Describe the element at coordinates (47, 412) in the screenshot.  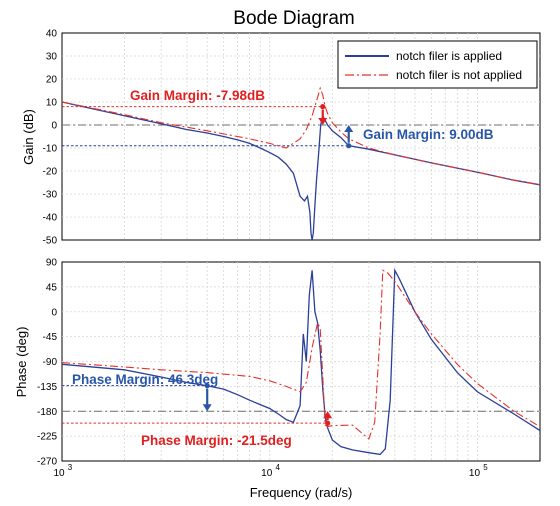
I see `y-tick-label: -180` at that location.